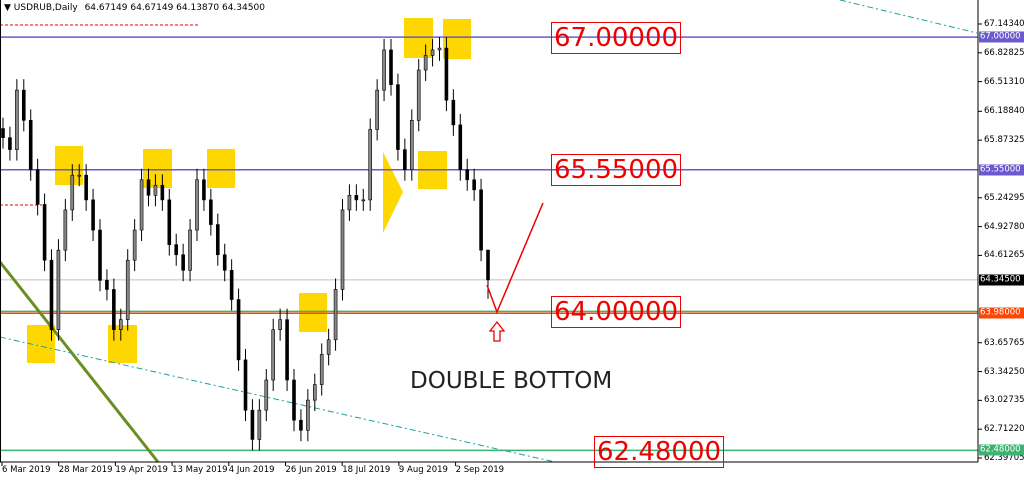 The image size is (1024, 480). Describe the element at coordinates (980, 241) in the screenshot. I see `price-axis-ticks` at that location.